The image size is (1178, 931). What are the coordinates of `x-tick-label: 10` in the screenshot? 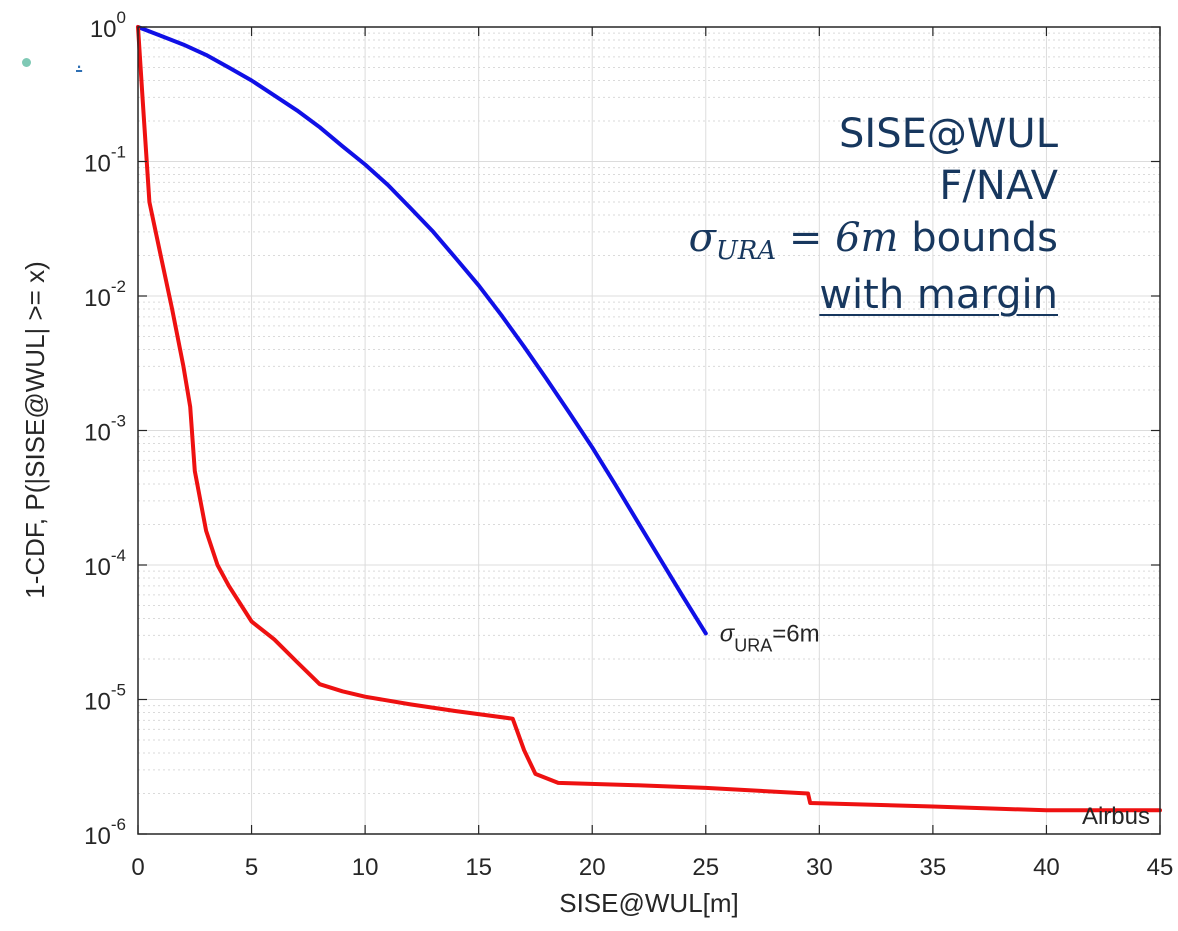 It's located at (365, 867).